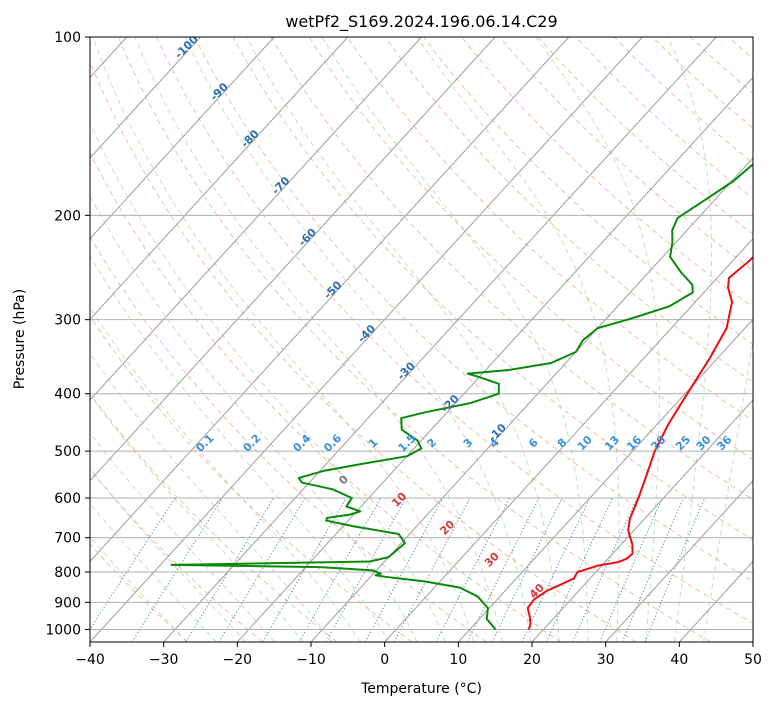 This screenshot has width=775, height=708. What do you see at coordinates (67, 603) in the screenshot?
I see `y-tick-label: 900` at bounding box center [67, 603].